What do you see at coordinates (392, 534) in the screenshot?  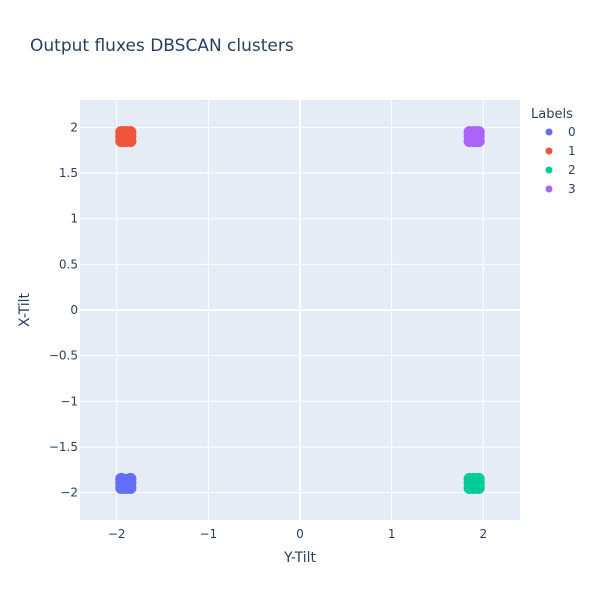 I see `x-tick-label: 1` at bounding box center [392, 534].